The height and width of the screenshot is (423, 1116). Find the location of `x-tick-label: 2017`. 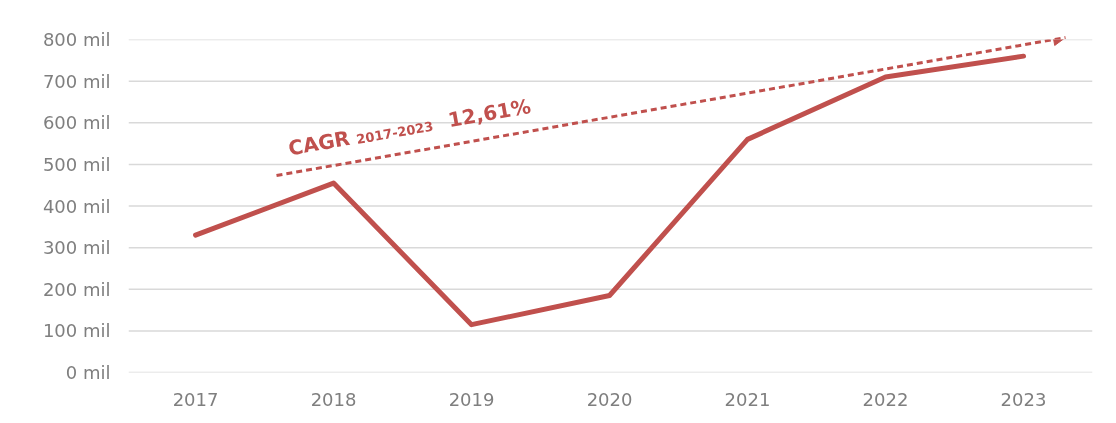

x-tick-label: 2017 is located at coordinates (195, 399).